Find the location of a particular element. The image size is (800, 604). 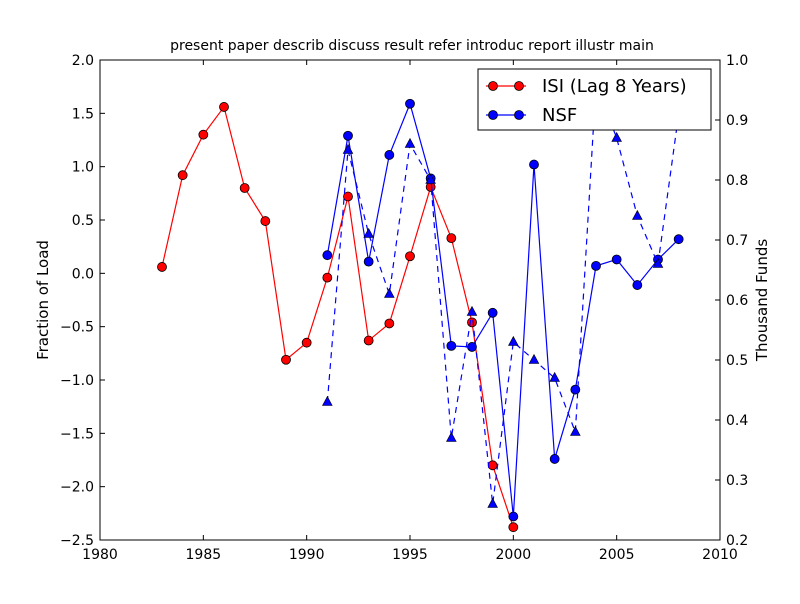

y-tick-label: −1.0 is located at coordinates (77, 381).